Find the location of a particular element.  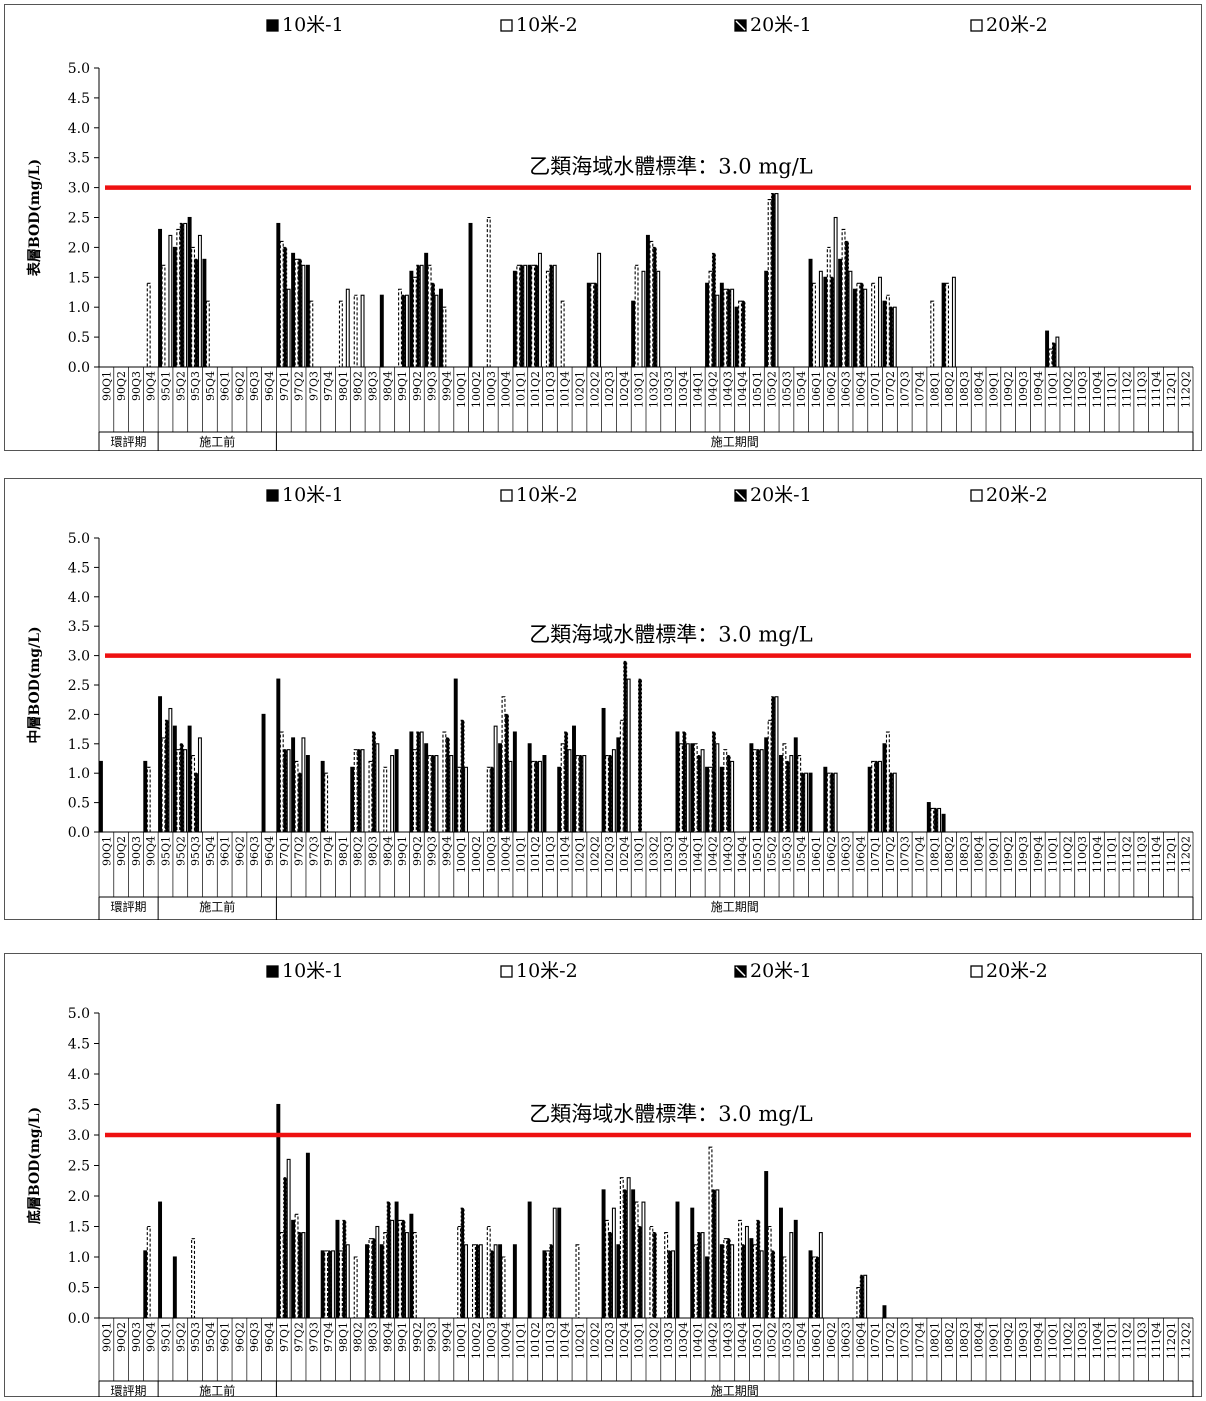

x-tick-label: 102Q1 is located at coordinates (579, 1340).